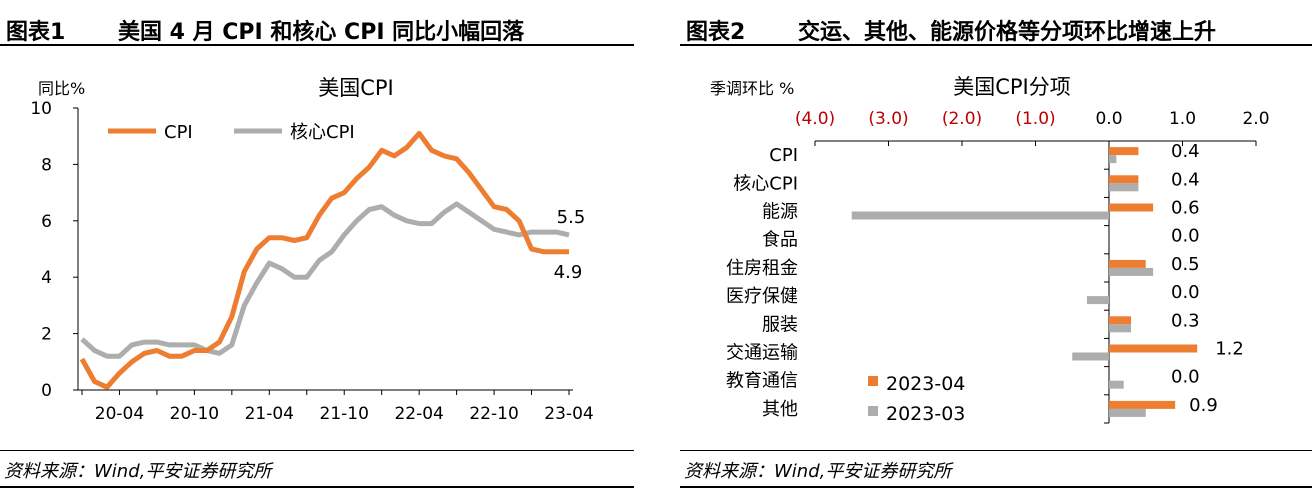  What do you see at coordinates (1255, 119) in the screenshot?
I see `x-tick-label: 2.0` at bounding box center [1255, 119].